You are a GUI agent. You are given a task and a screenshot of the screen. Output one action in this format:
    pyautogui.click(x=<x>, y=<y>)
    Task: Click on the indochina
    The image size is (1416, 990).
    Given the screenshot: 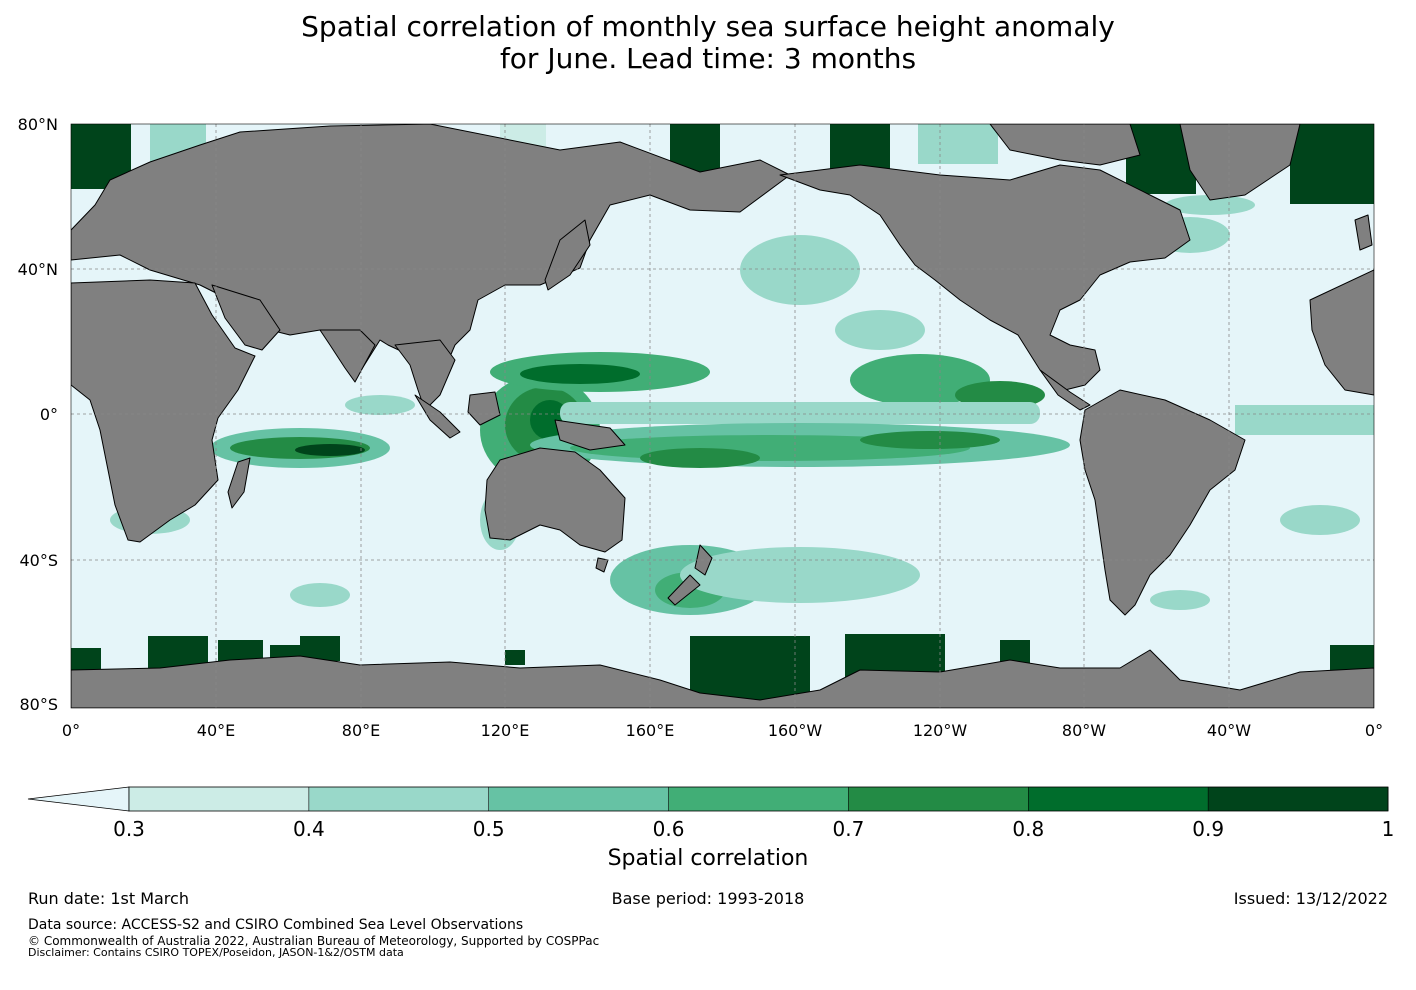 What is the action you would take?
    pyautogui.click(x=425, y=375)
    